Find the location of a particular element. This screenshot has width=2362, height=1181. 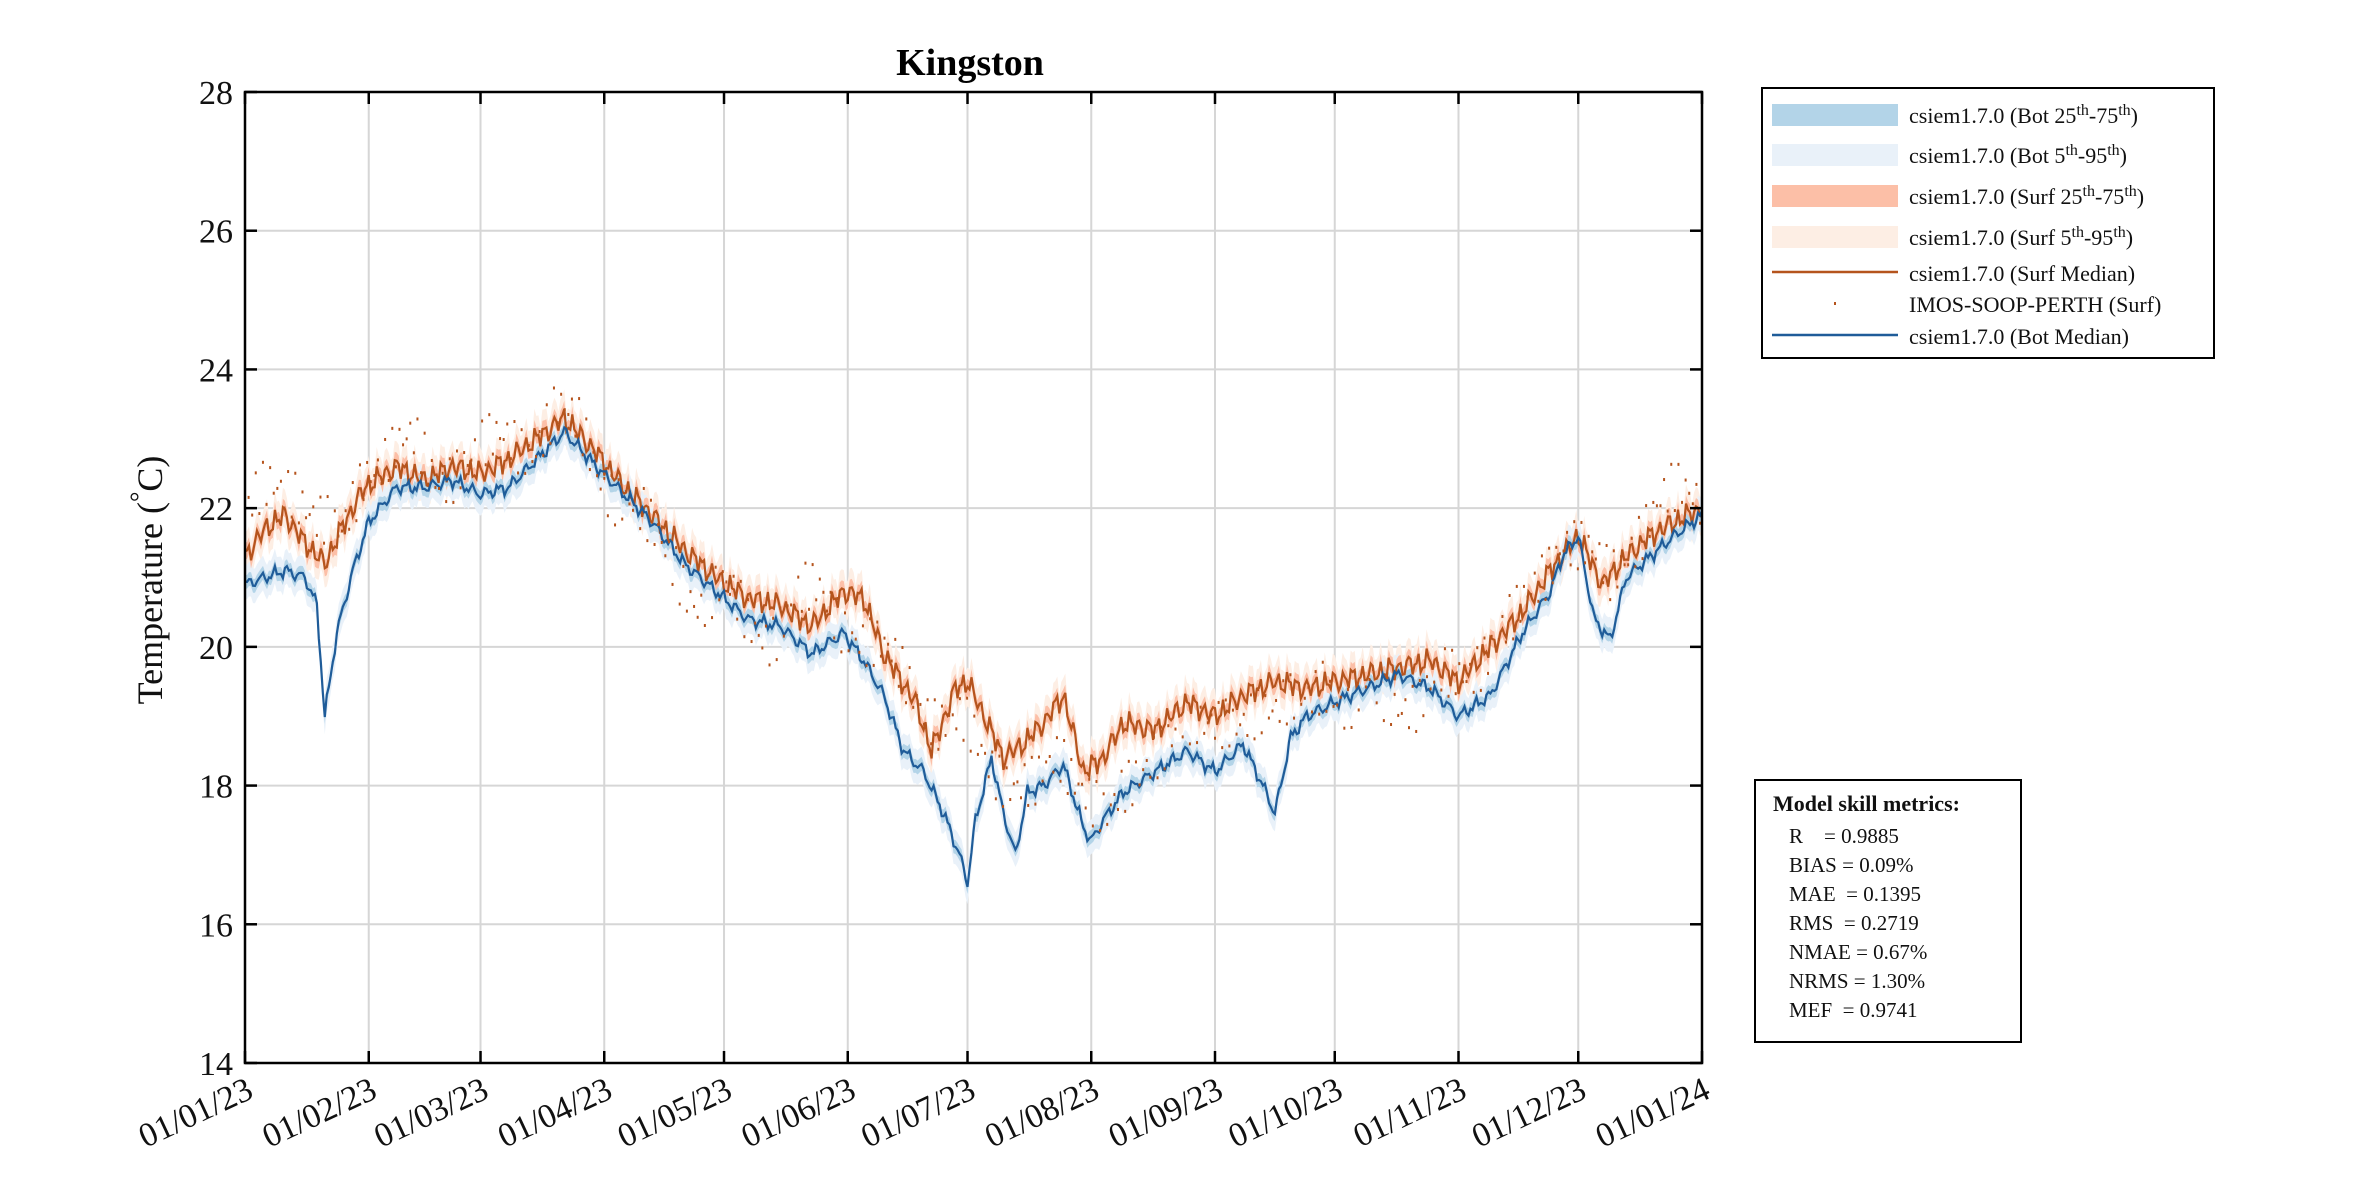

legend-entry-text: -95 is located at coordinates (2098, 237).